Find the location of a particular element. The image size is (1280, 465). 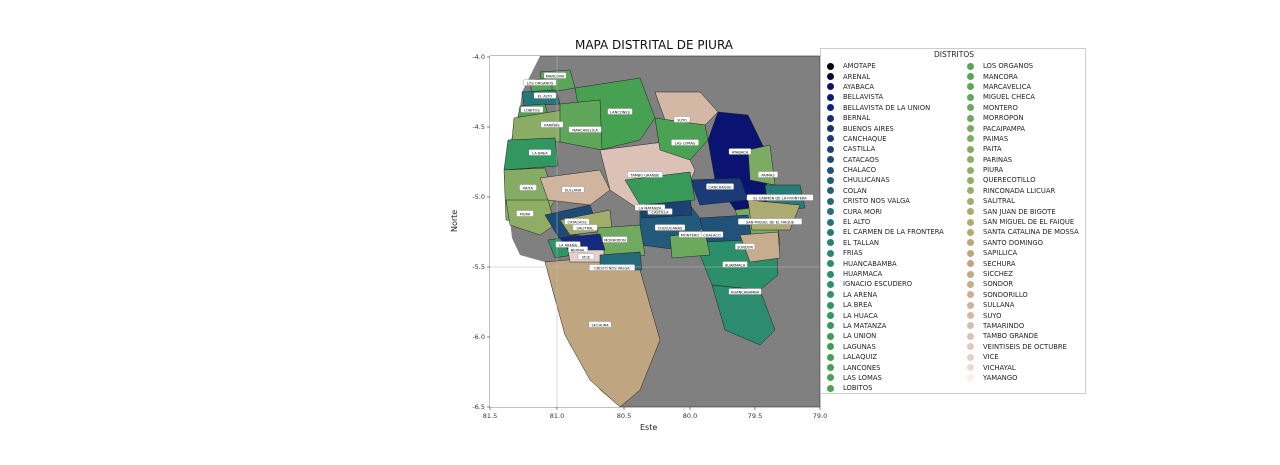

district-label-vice: VICE is located at coordinates (586, 256).